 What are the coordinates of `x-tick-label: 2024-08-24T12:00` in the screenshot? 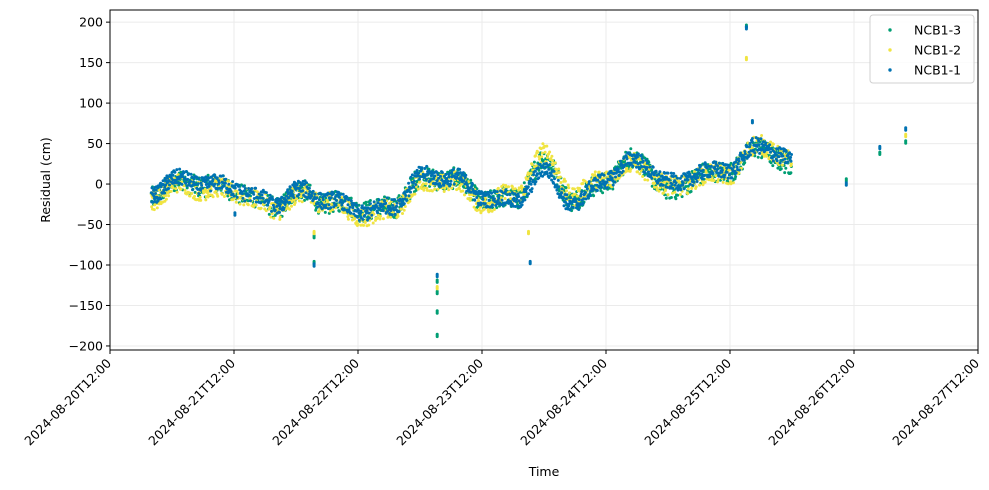 It's located at (563, 401).